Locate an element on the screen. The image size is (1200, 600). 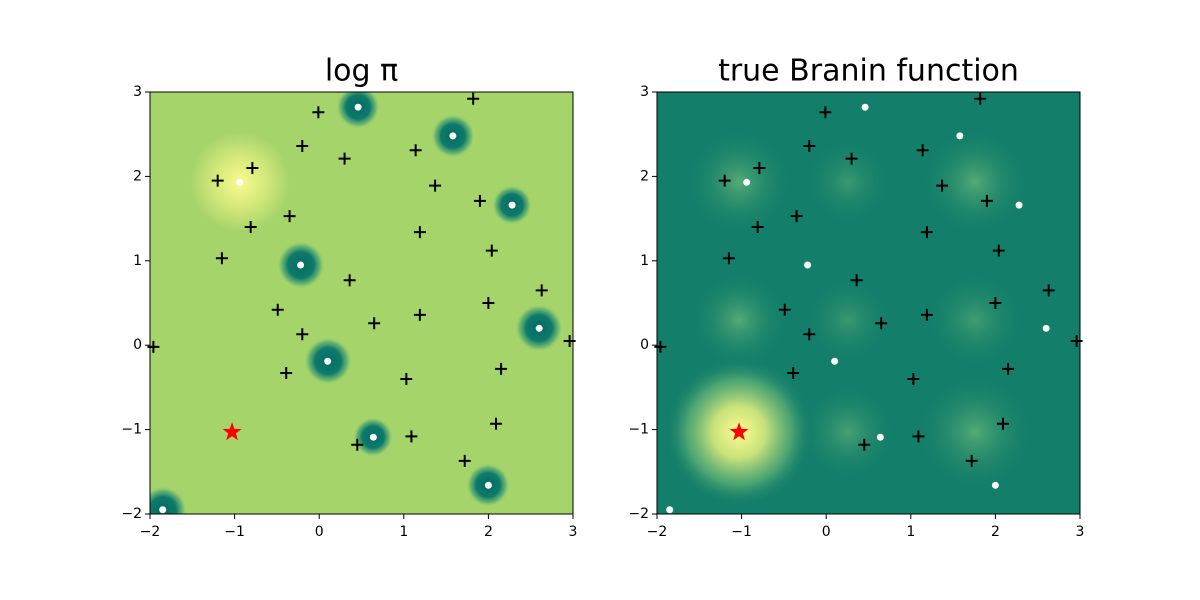
x-tick-label: 2 is located at coordinates (488, 532).